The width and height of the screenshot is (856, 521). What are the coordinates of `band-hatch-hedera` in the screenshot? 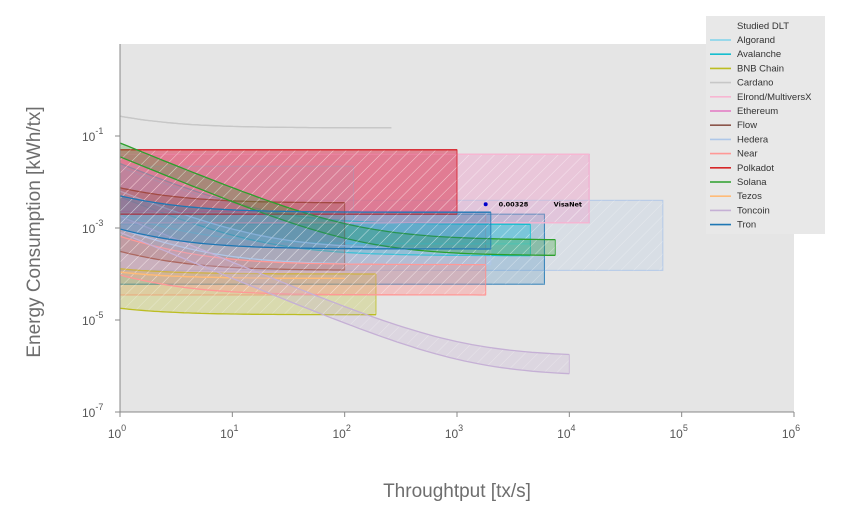 It's located at (305, 228).